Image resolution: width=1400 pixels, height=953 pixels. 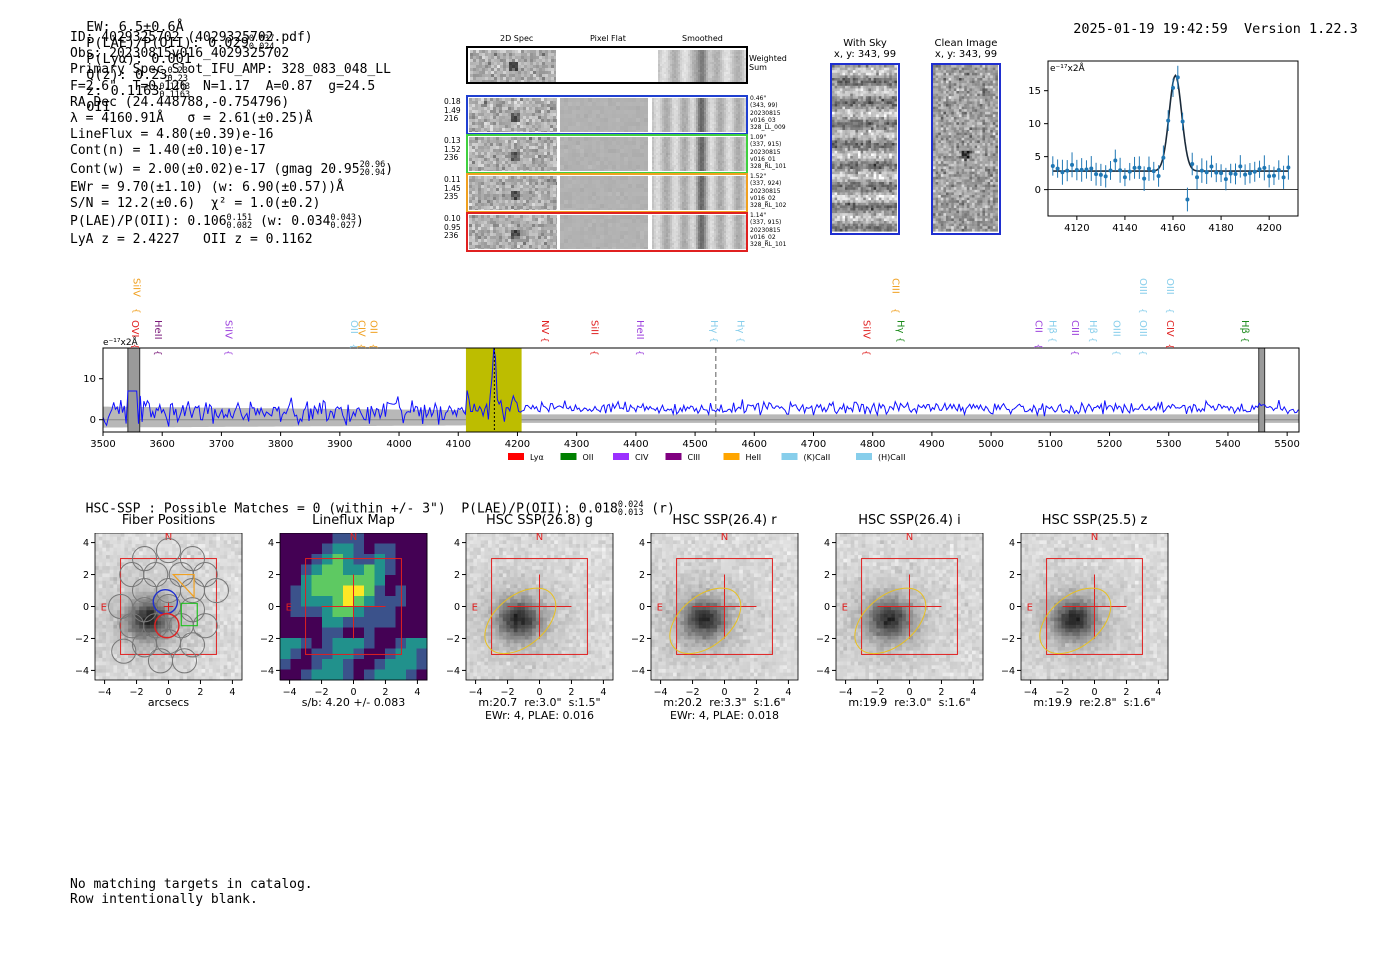 What do you see at coordinates (134, 334) in the screenshot?
I see `spectral-line-marker: OVI{` at bounding box center [134, 334].